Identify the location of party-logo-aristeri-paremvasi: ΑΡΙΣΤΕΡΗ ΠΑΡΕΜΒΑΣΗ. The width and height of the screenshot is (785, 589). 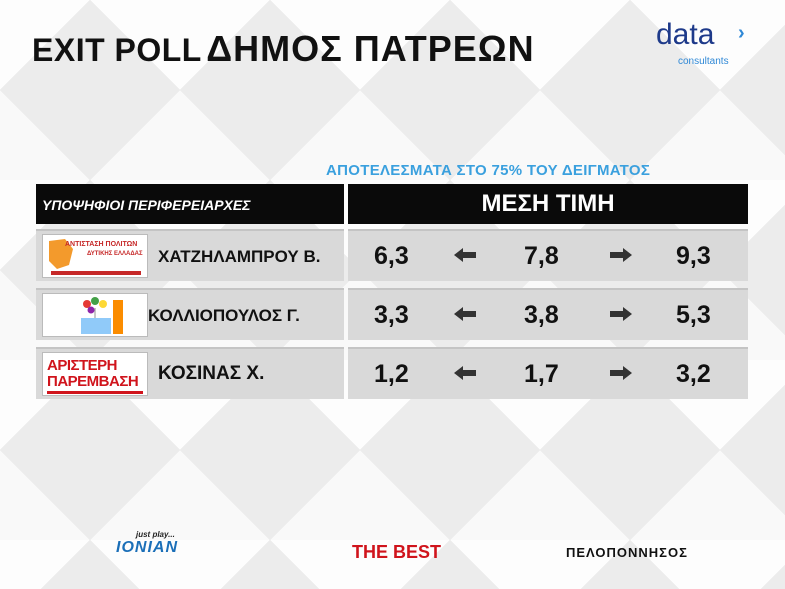
(95, 374).